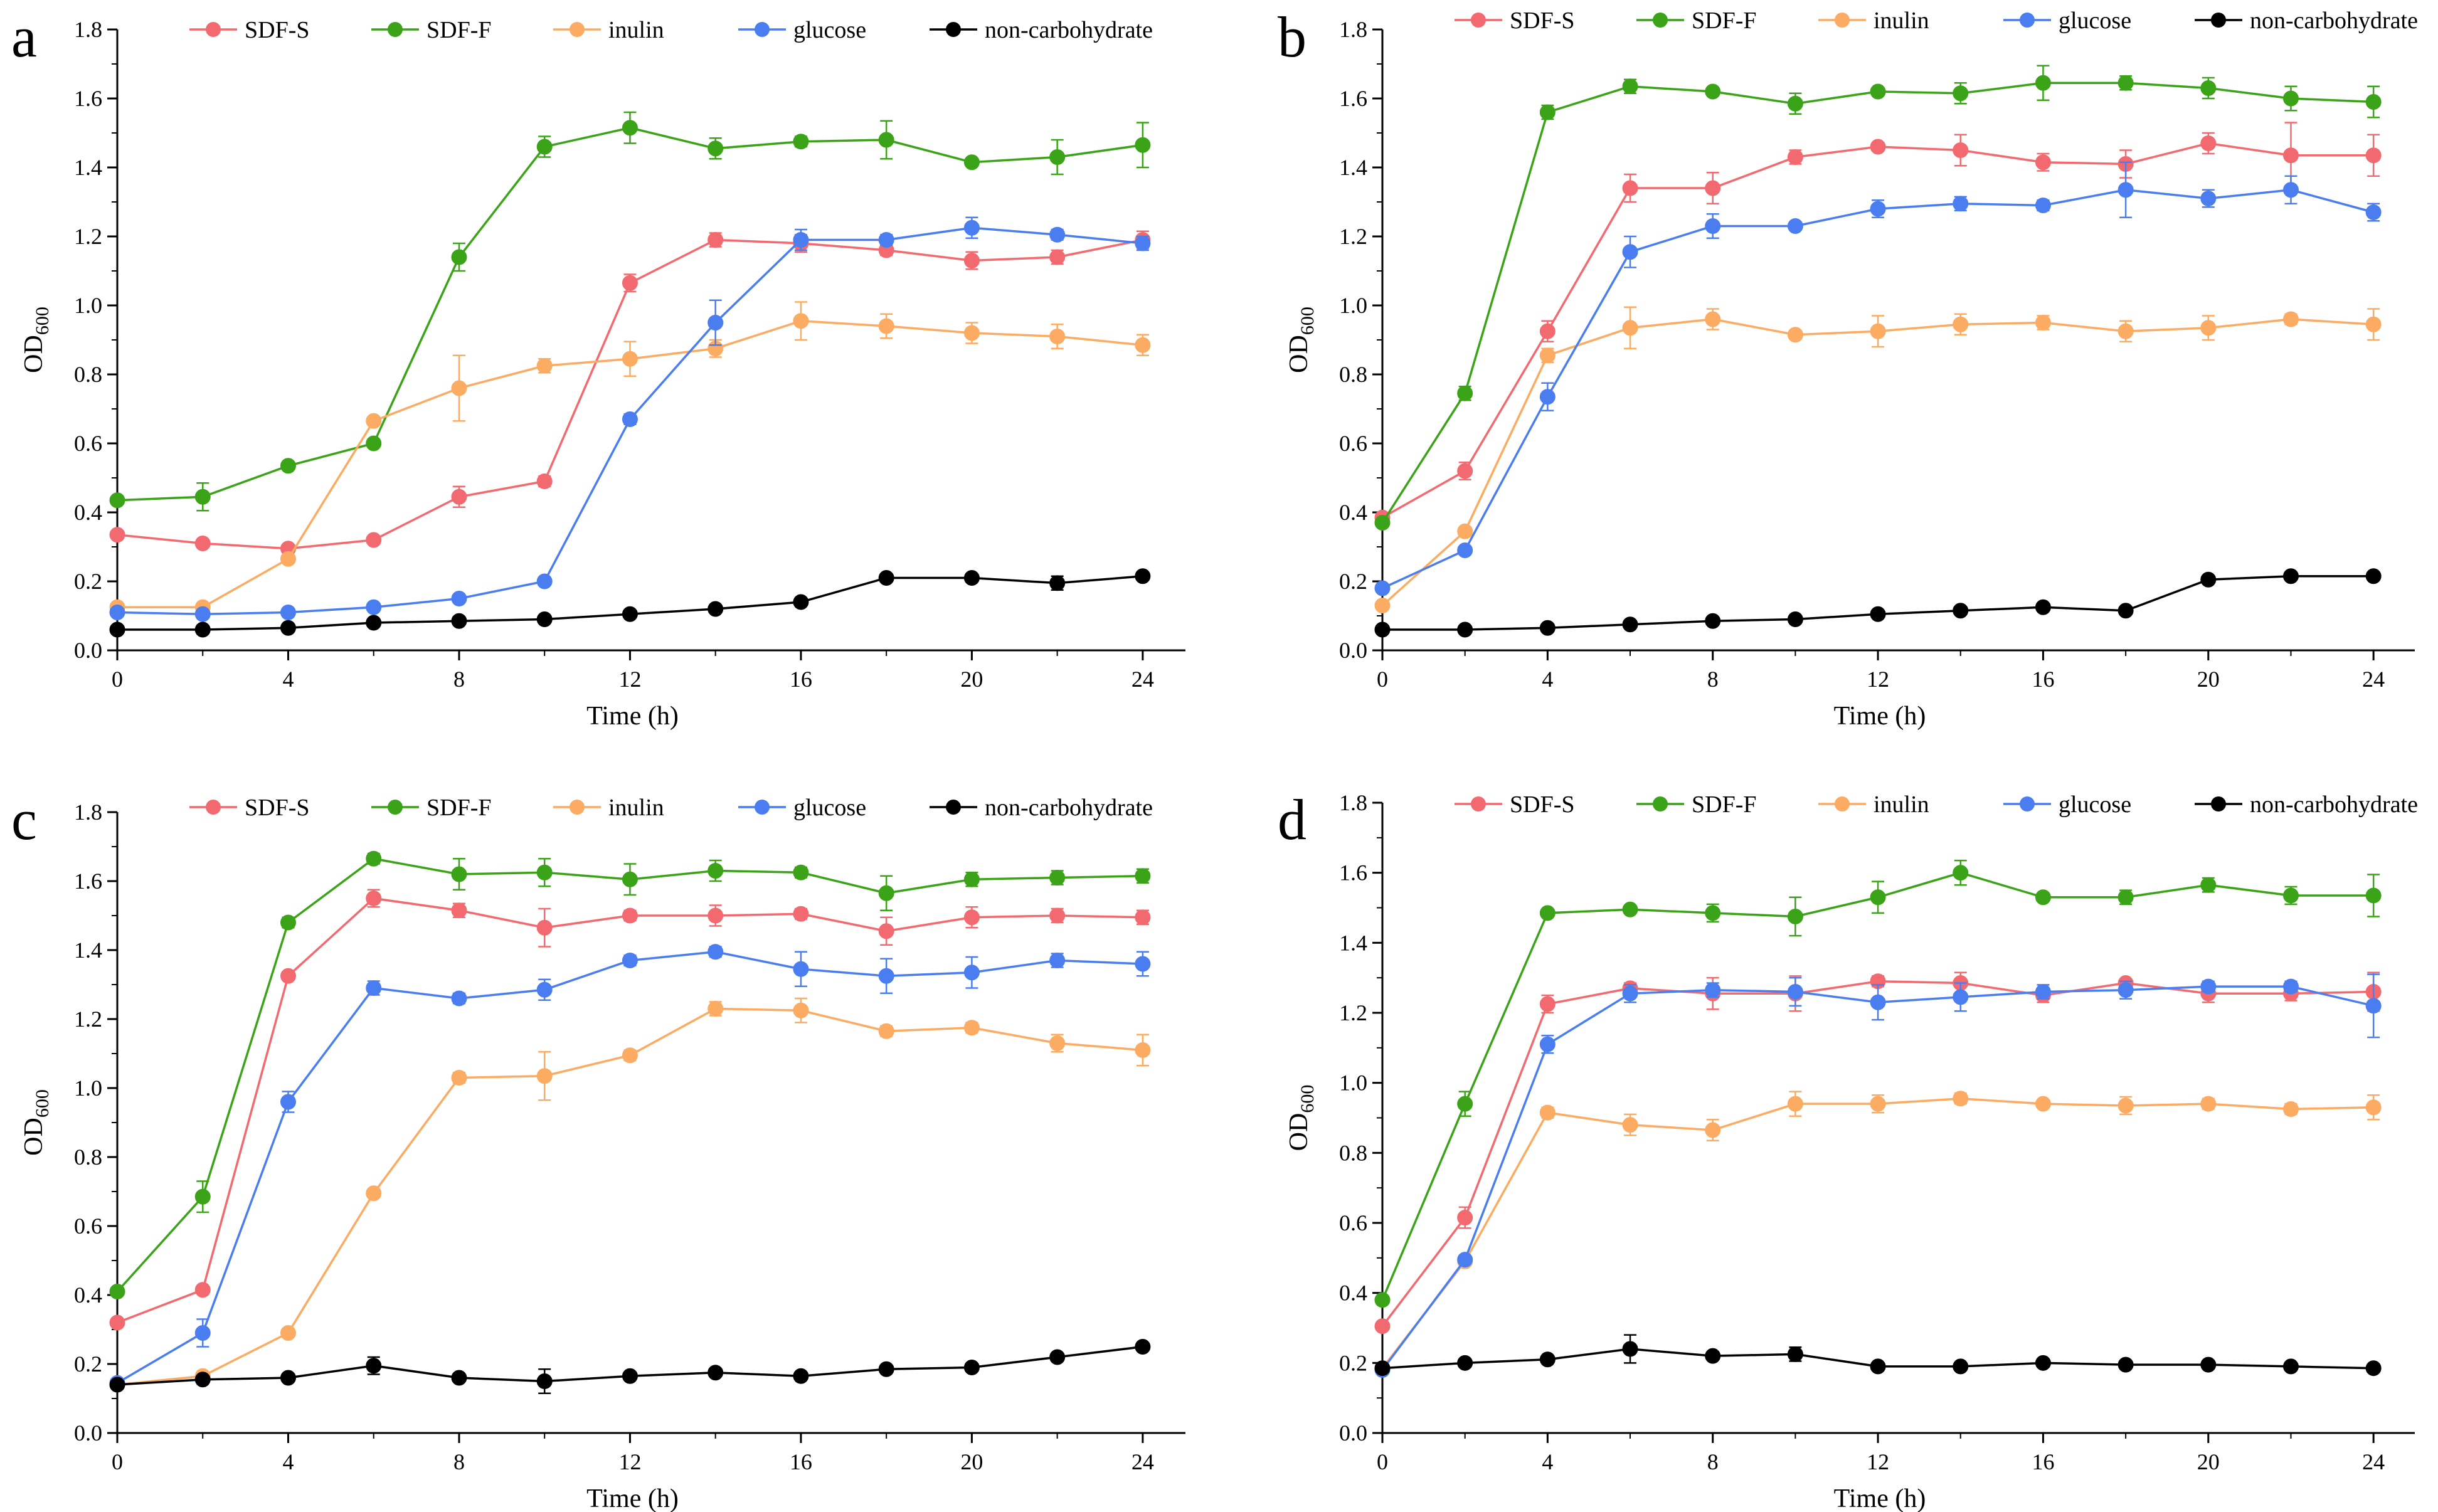 The height and width of the screenshot is (1512, 2438). Describe the element at coordinates (671, 808) in the screenshot. I see `legend: SDF-S SDF-F inulin glucose non-carbohydrate` at that location.